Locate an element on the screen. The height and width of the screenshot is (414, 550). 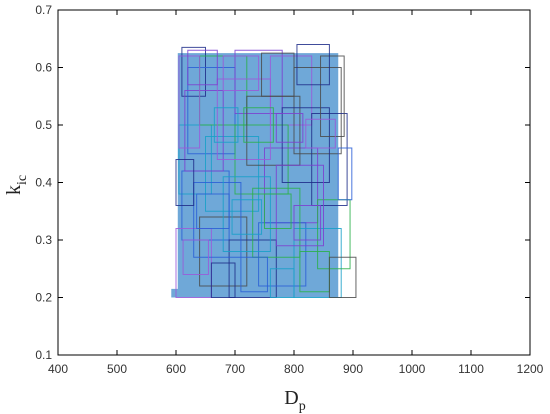
y-tick-label: 0.6 is located at coordinates (43, 68).